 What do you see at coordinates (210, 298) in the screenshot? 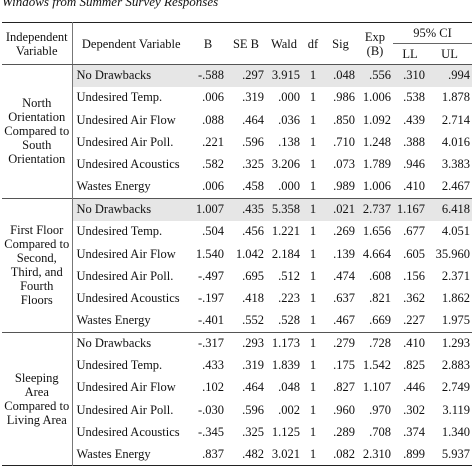
I see `cell-b: -.197` at bounding box center [210, 298].